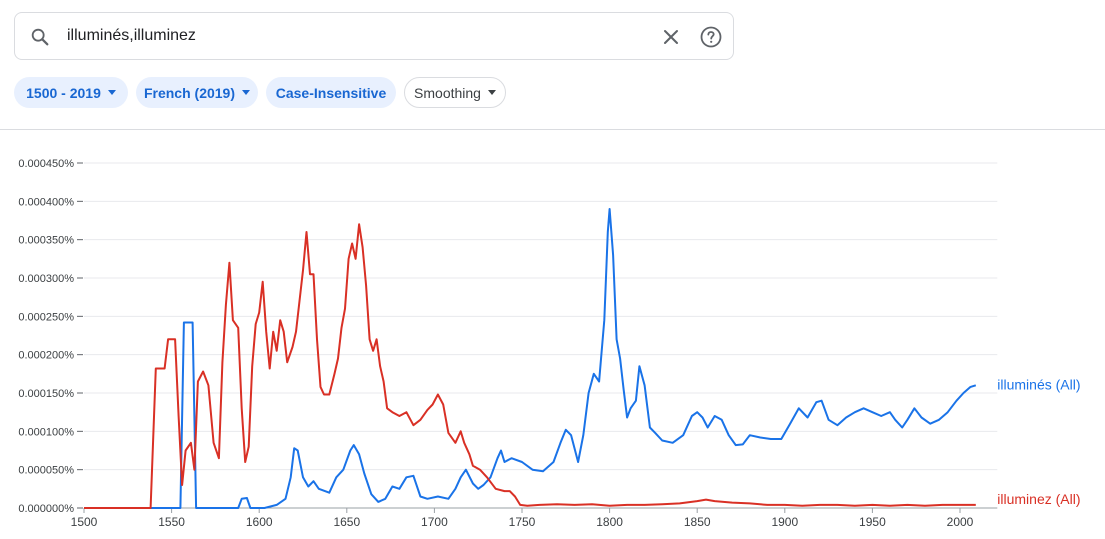  I want to click on search-icon, so click(40, 37).